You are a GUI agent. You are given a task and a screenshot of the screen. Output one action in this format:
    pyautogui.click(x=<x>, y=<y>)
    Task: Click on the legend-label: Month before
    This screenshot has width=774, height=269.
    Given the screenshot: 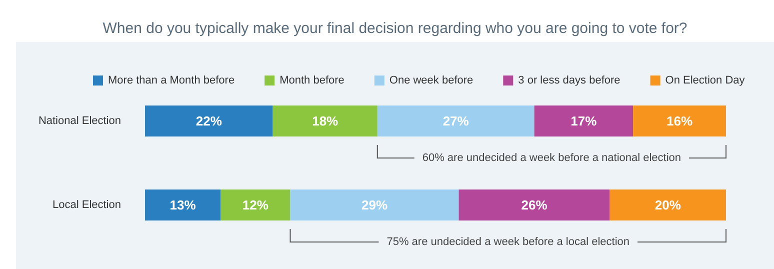 What is the action you would take?
    pyautogui.click(x=312, y=80)
    